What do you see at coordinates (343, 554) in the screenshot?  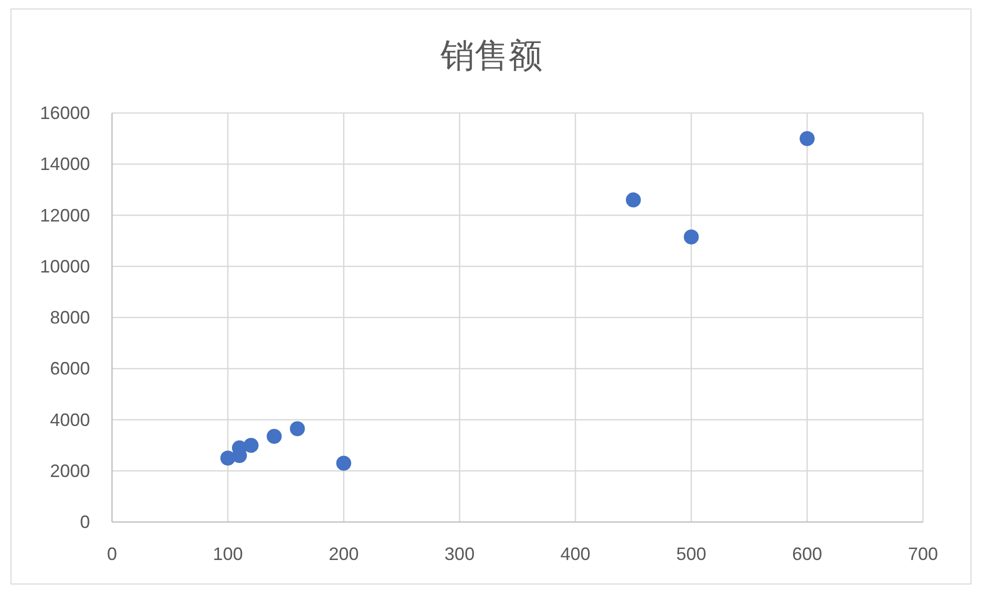 I see `x-tick-label: 200` at bounding box center [343, 554].